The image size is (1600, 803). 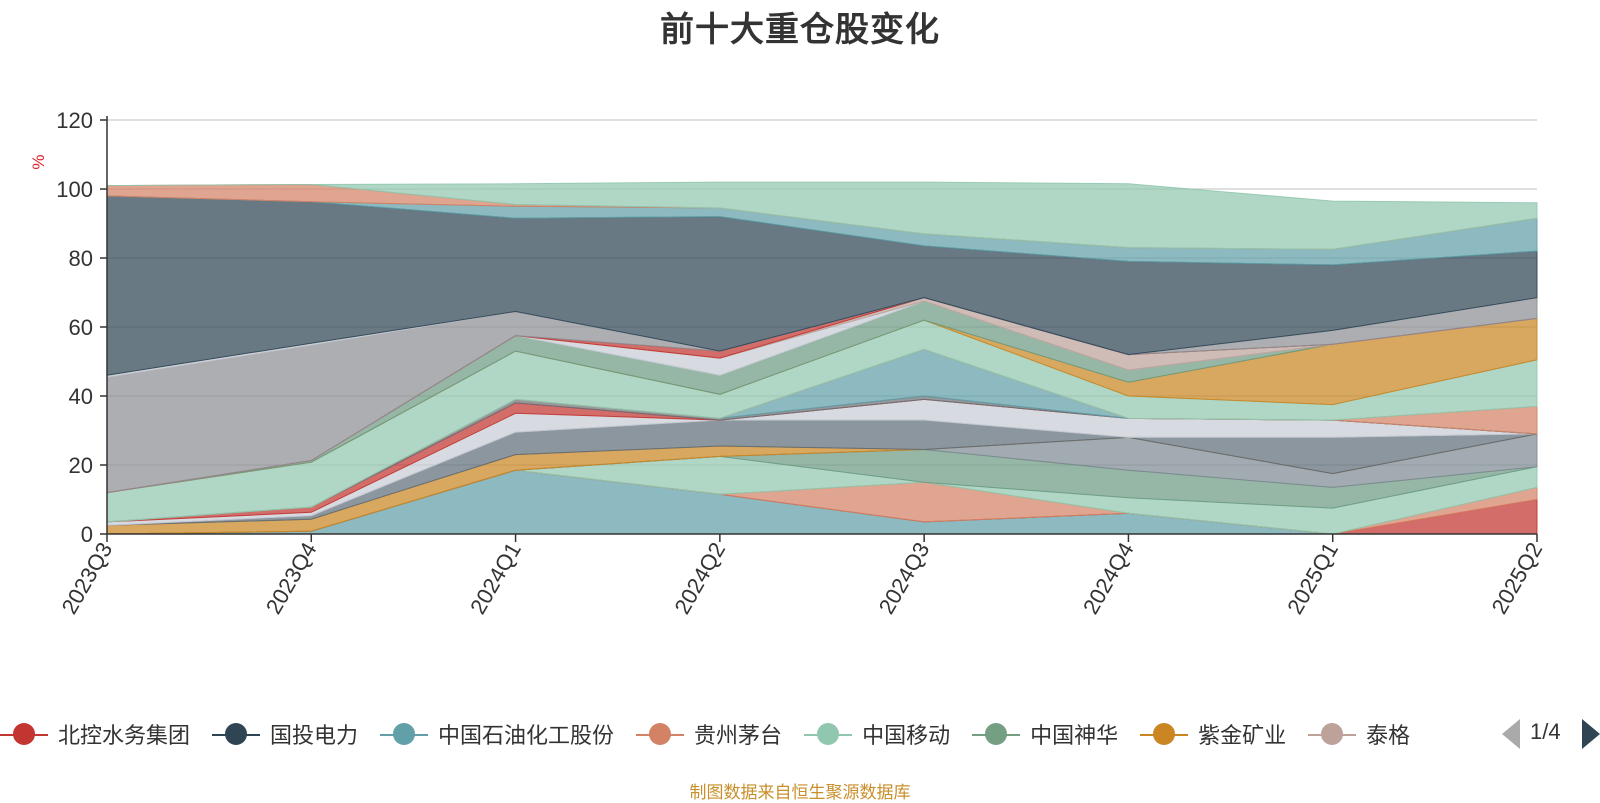 I want to click on legend-label: 紫金矿业, so click(x=1242, y=735).